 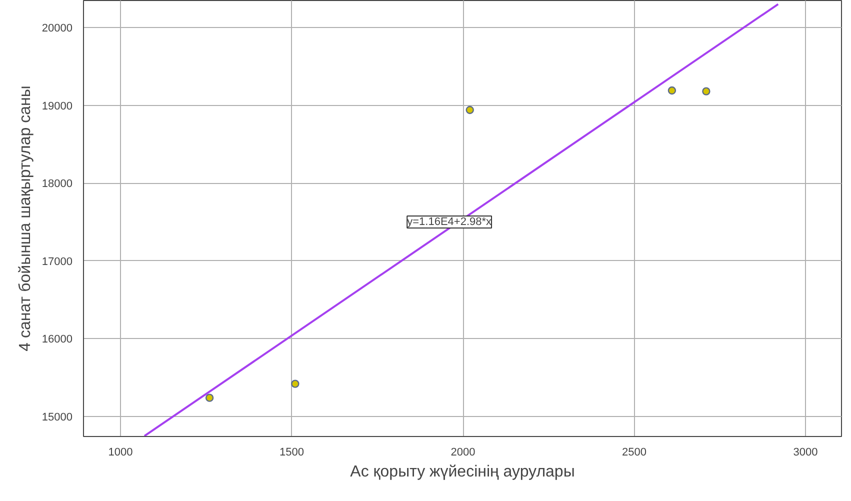 What do you see at coordinates (57, 28) in the screenshot?
I see `y-tick-label: 20000` at bounding box center [57, 28].